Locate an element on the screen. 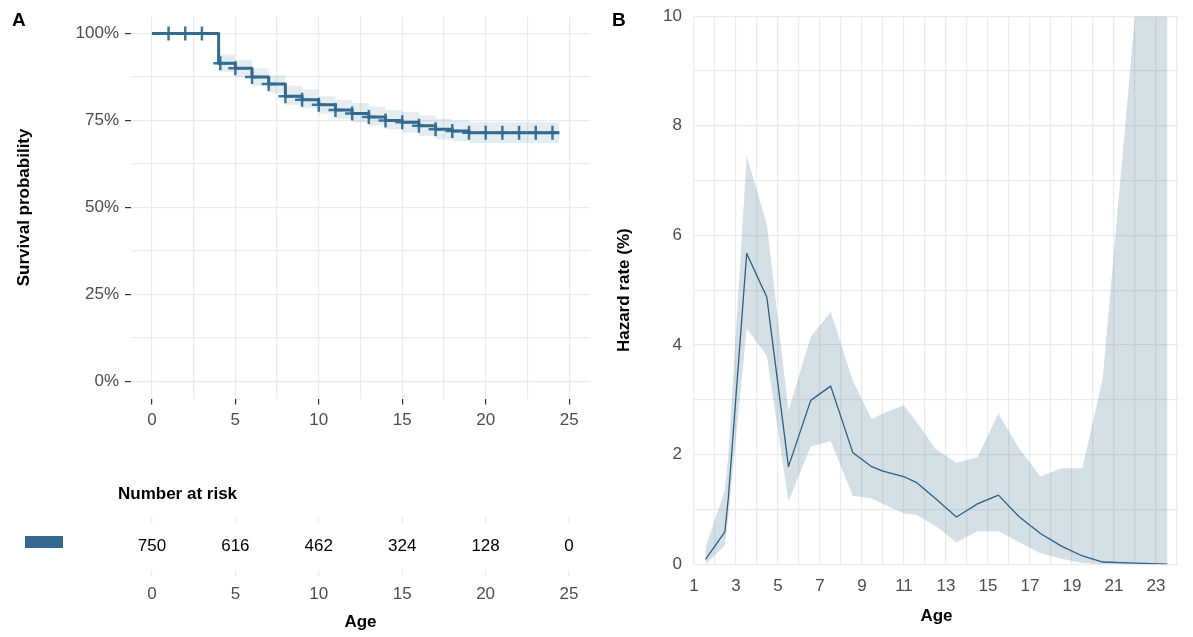 The image size is (1193, 637). x-tick-label: 7 is located at coordinates (820, 586).